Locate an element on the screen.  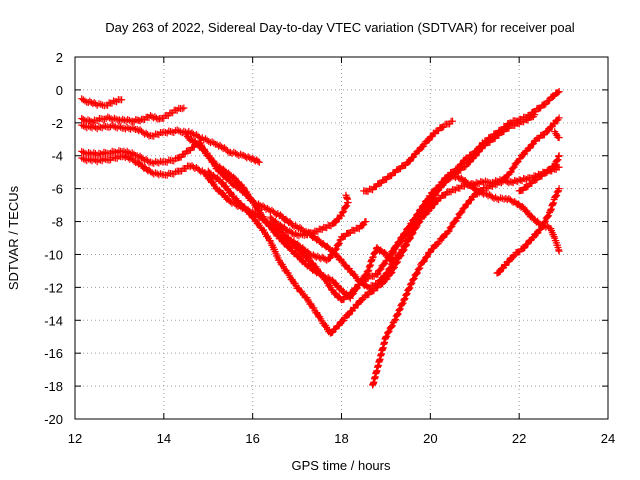
y-tick-label: -20 is located at coordinates (53, 419).